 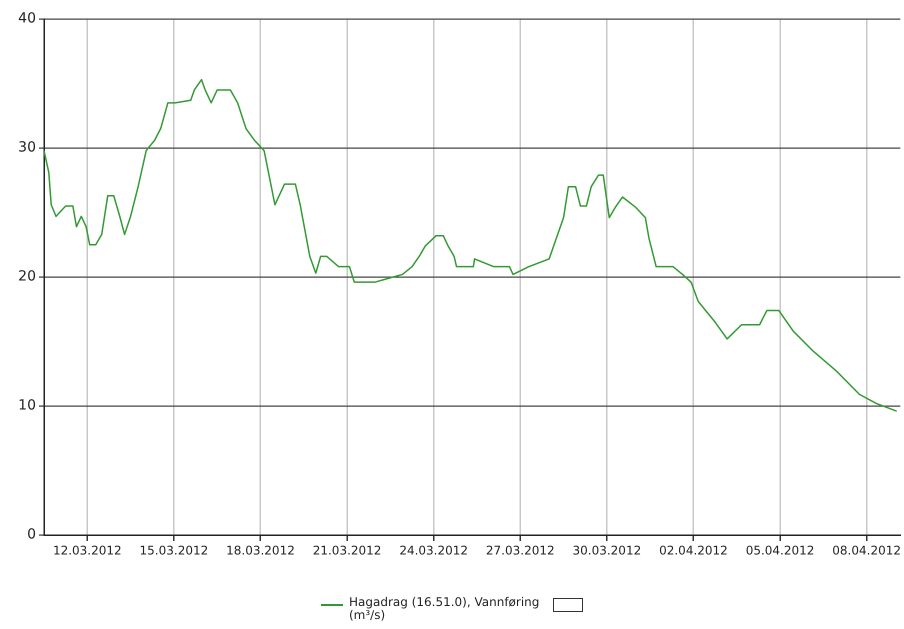 I want to click on x-tick-label: 24.03.2012, so click(x=433, y=550).